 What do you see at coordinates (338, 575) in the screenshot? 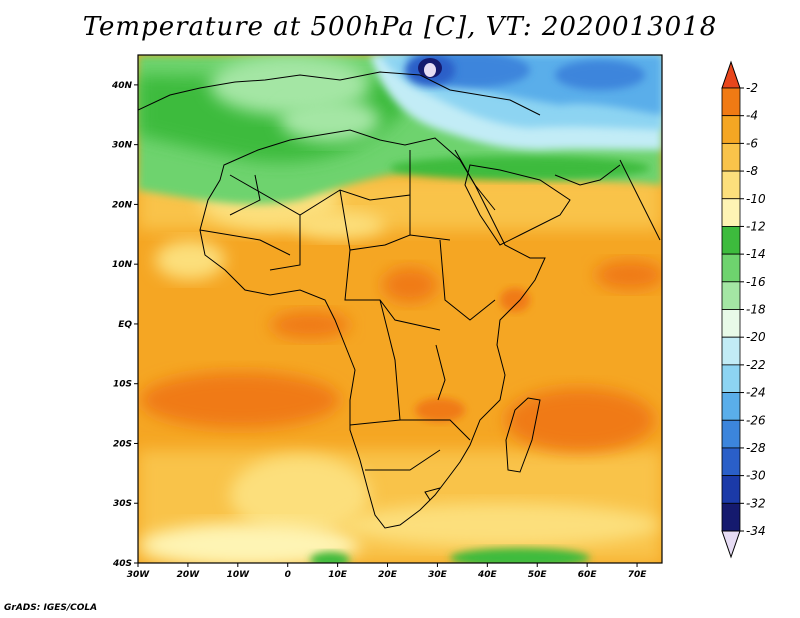
I see `lon-tick-label: 10E` at bounding box center [338, 575].